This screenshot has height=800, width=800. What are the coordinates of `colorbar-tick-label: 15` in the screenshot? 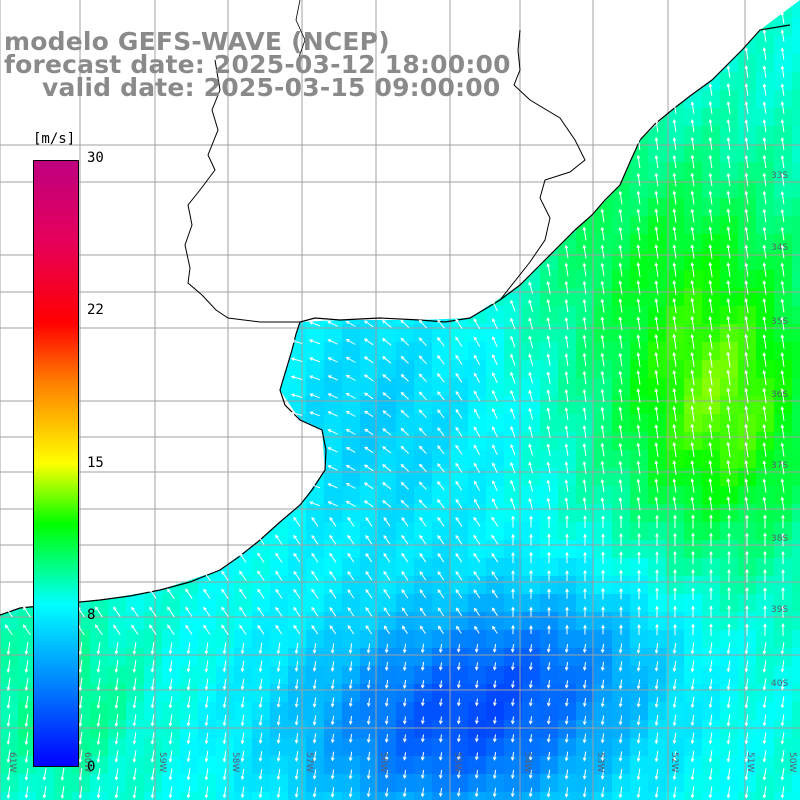 It's located at (95, 463).